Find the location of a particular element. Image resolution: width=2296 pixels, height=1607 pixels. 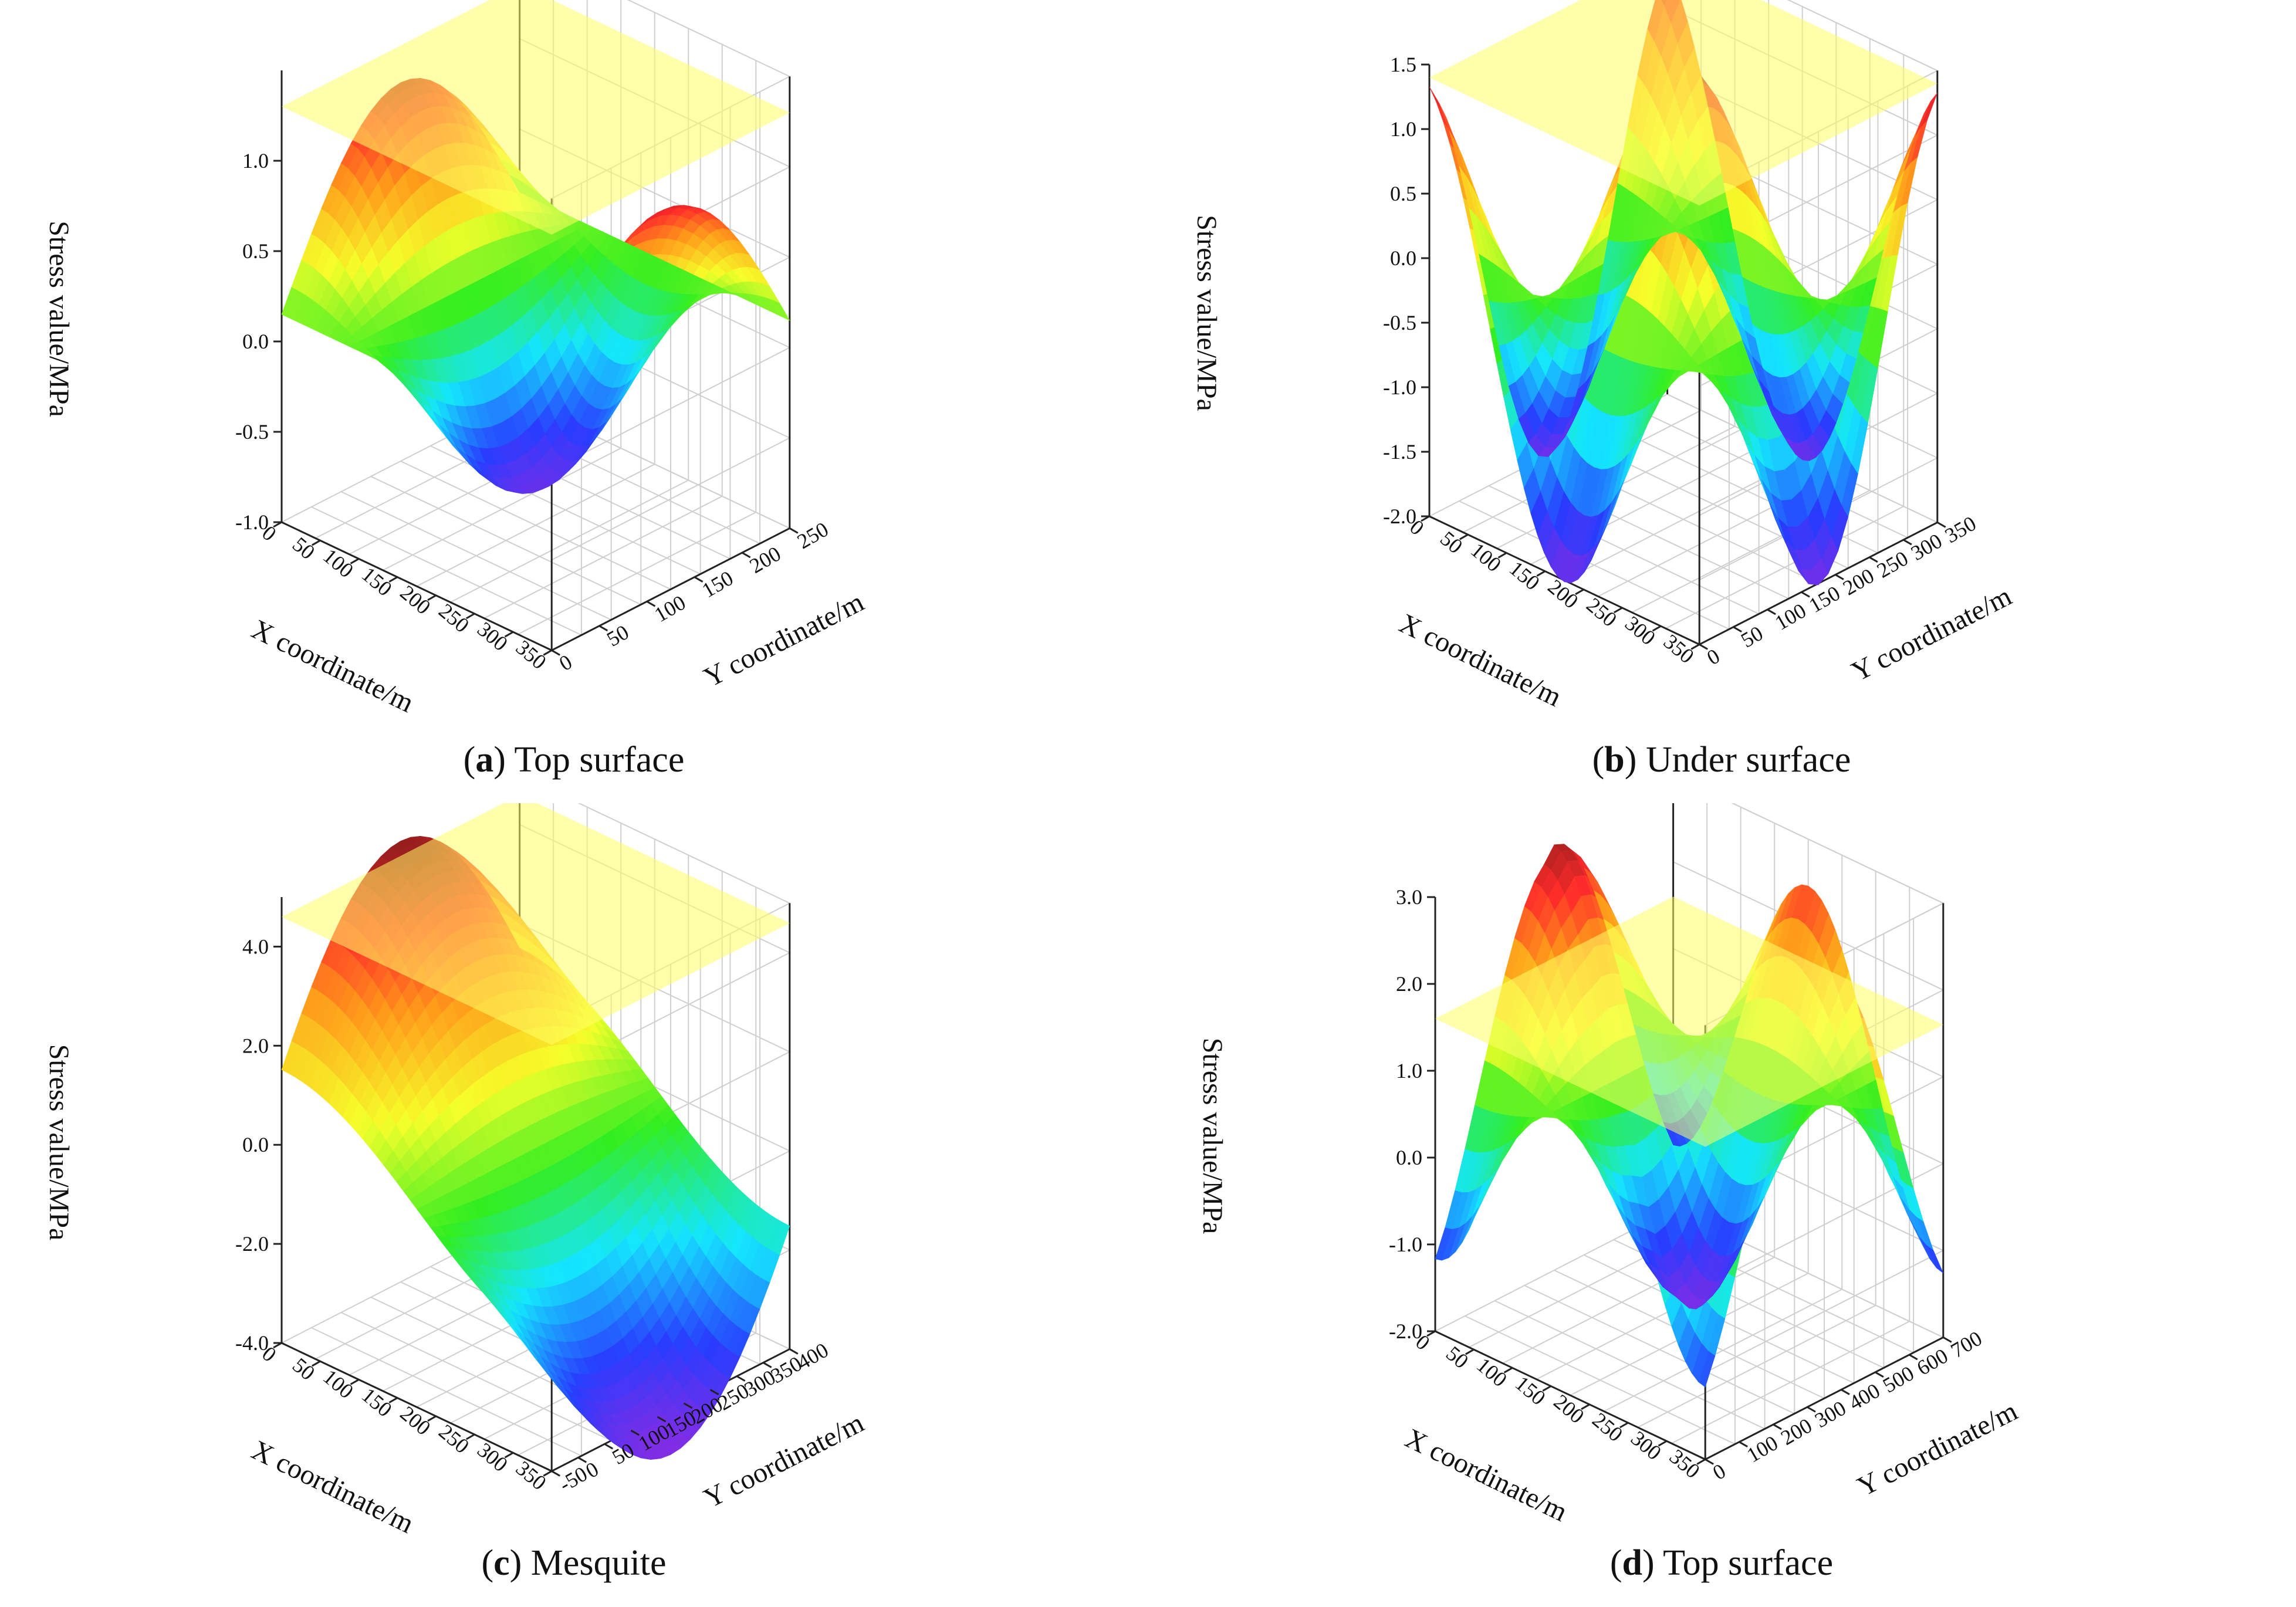

axis-frame is located at coordinates (535, 361).